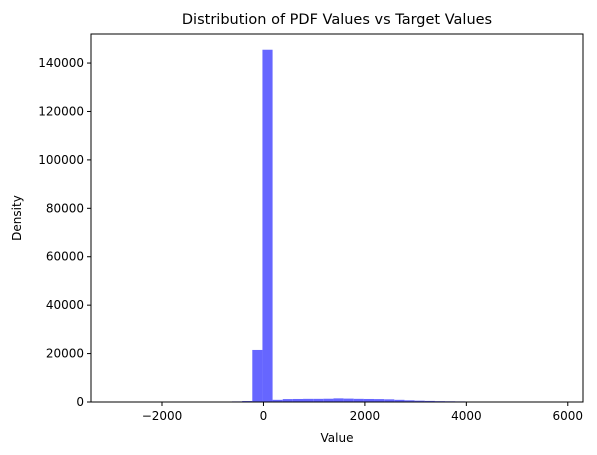 The image size is (597, 455). What do you see at coordinates (61, 160) in the screenshot?
I see `y-tick-label: 100000` at bounding box center [61, 160].